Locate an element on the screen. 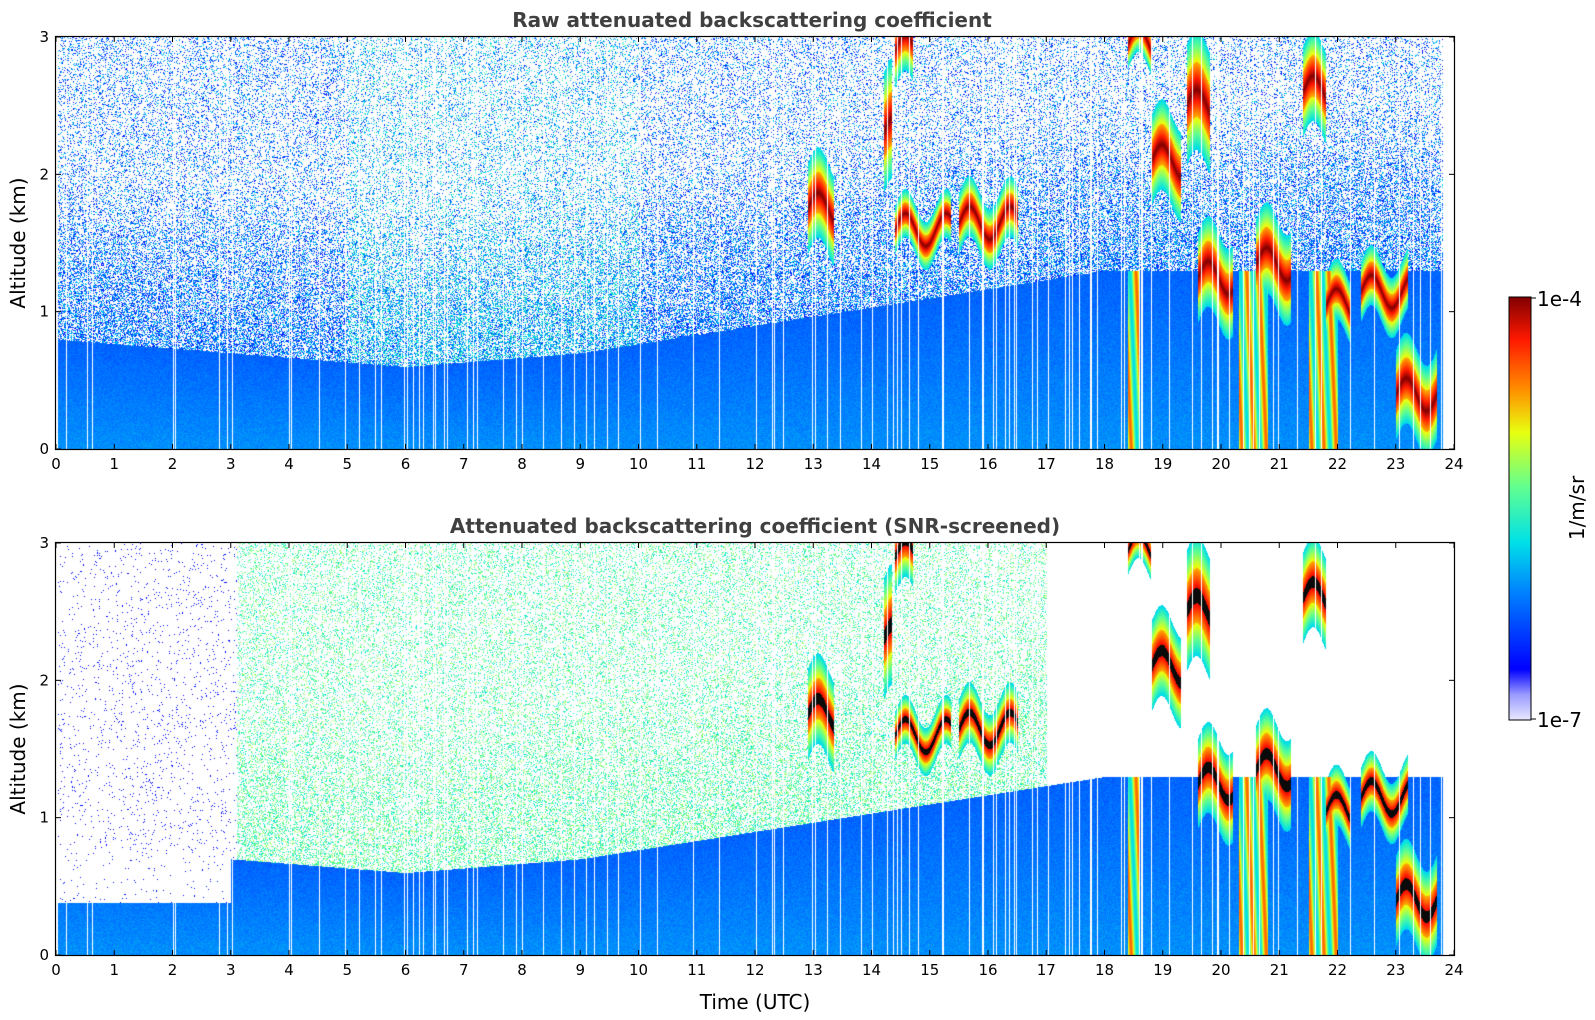 This screenshot has width=1595, height=1020. colorbar-label: 1/m/sr is located at coordinates (1577, 507).